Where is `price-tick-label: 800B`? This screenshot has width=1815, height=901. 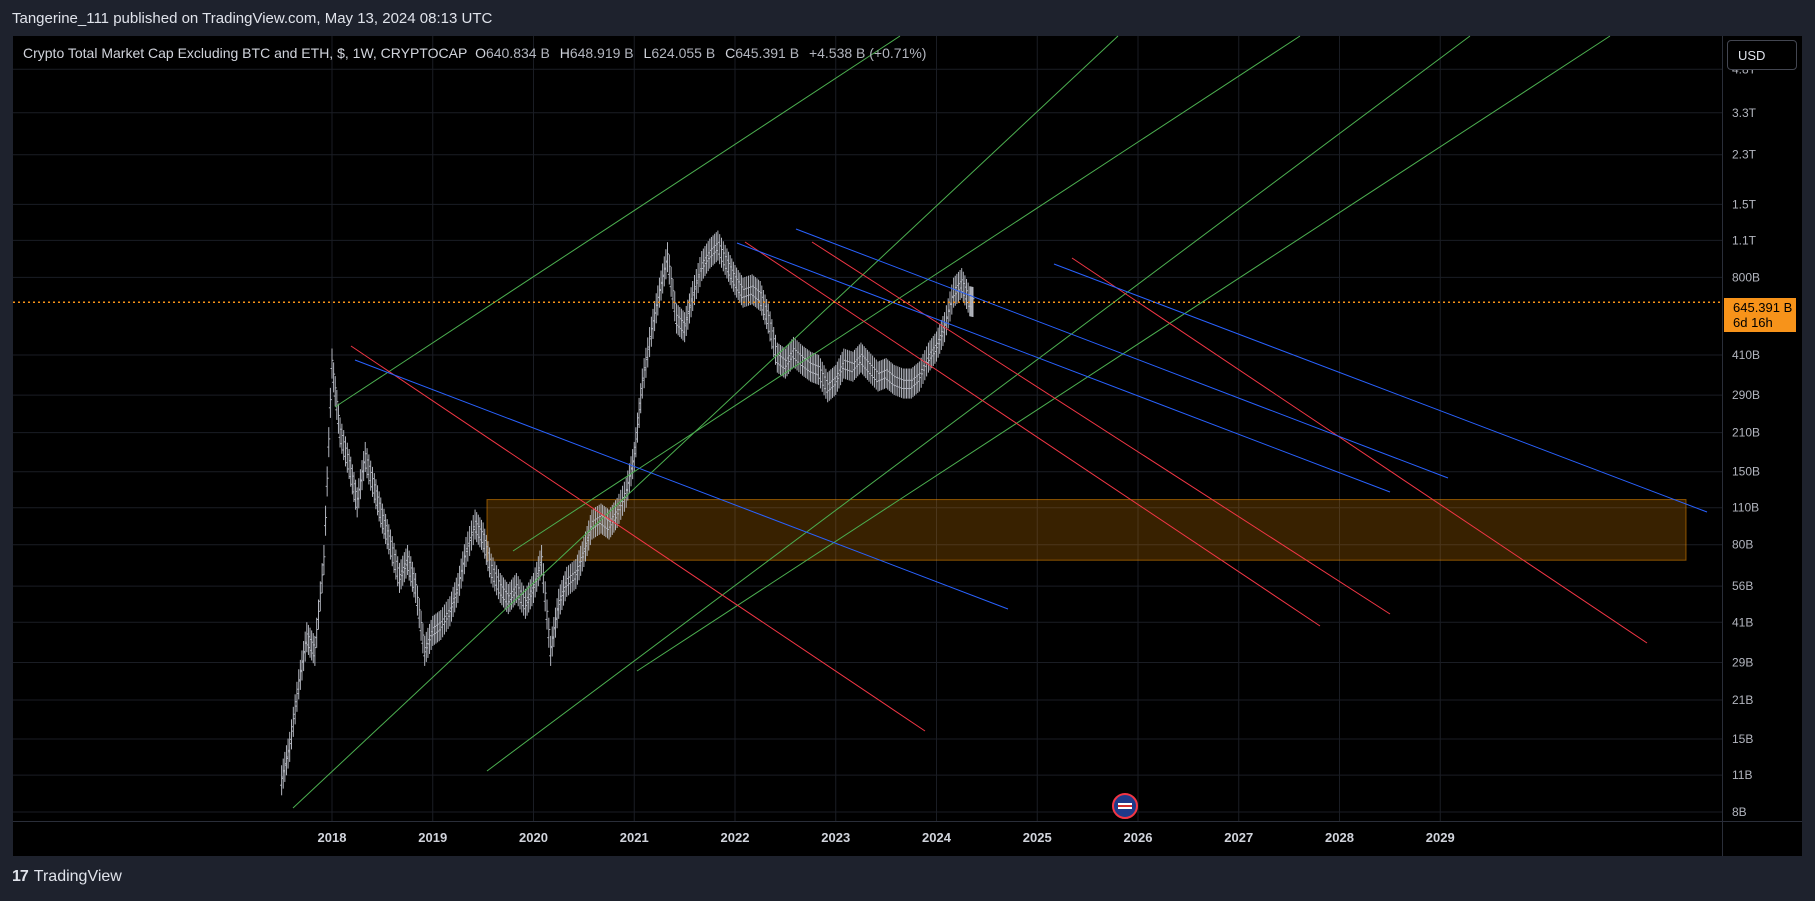
price-tick-label: 800B is located at coordinates (1746, 277).